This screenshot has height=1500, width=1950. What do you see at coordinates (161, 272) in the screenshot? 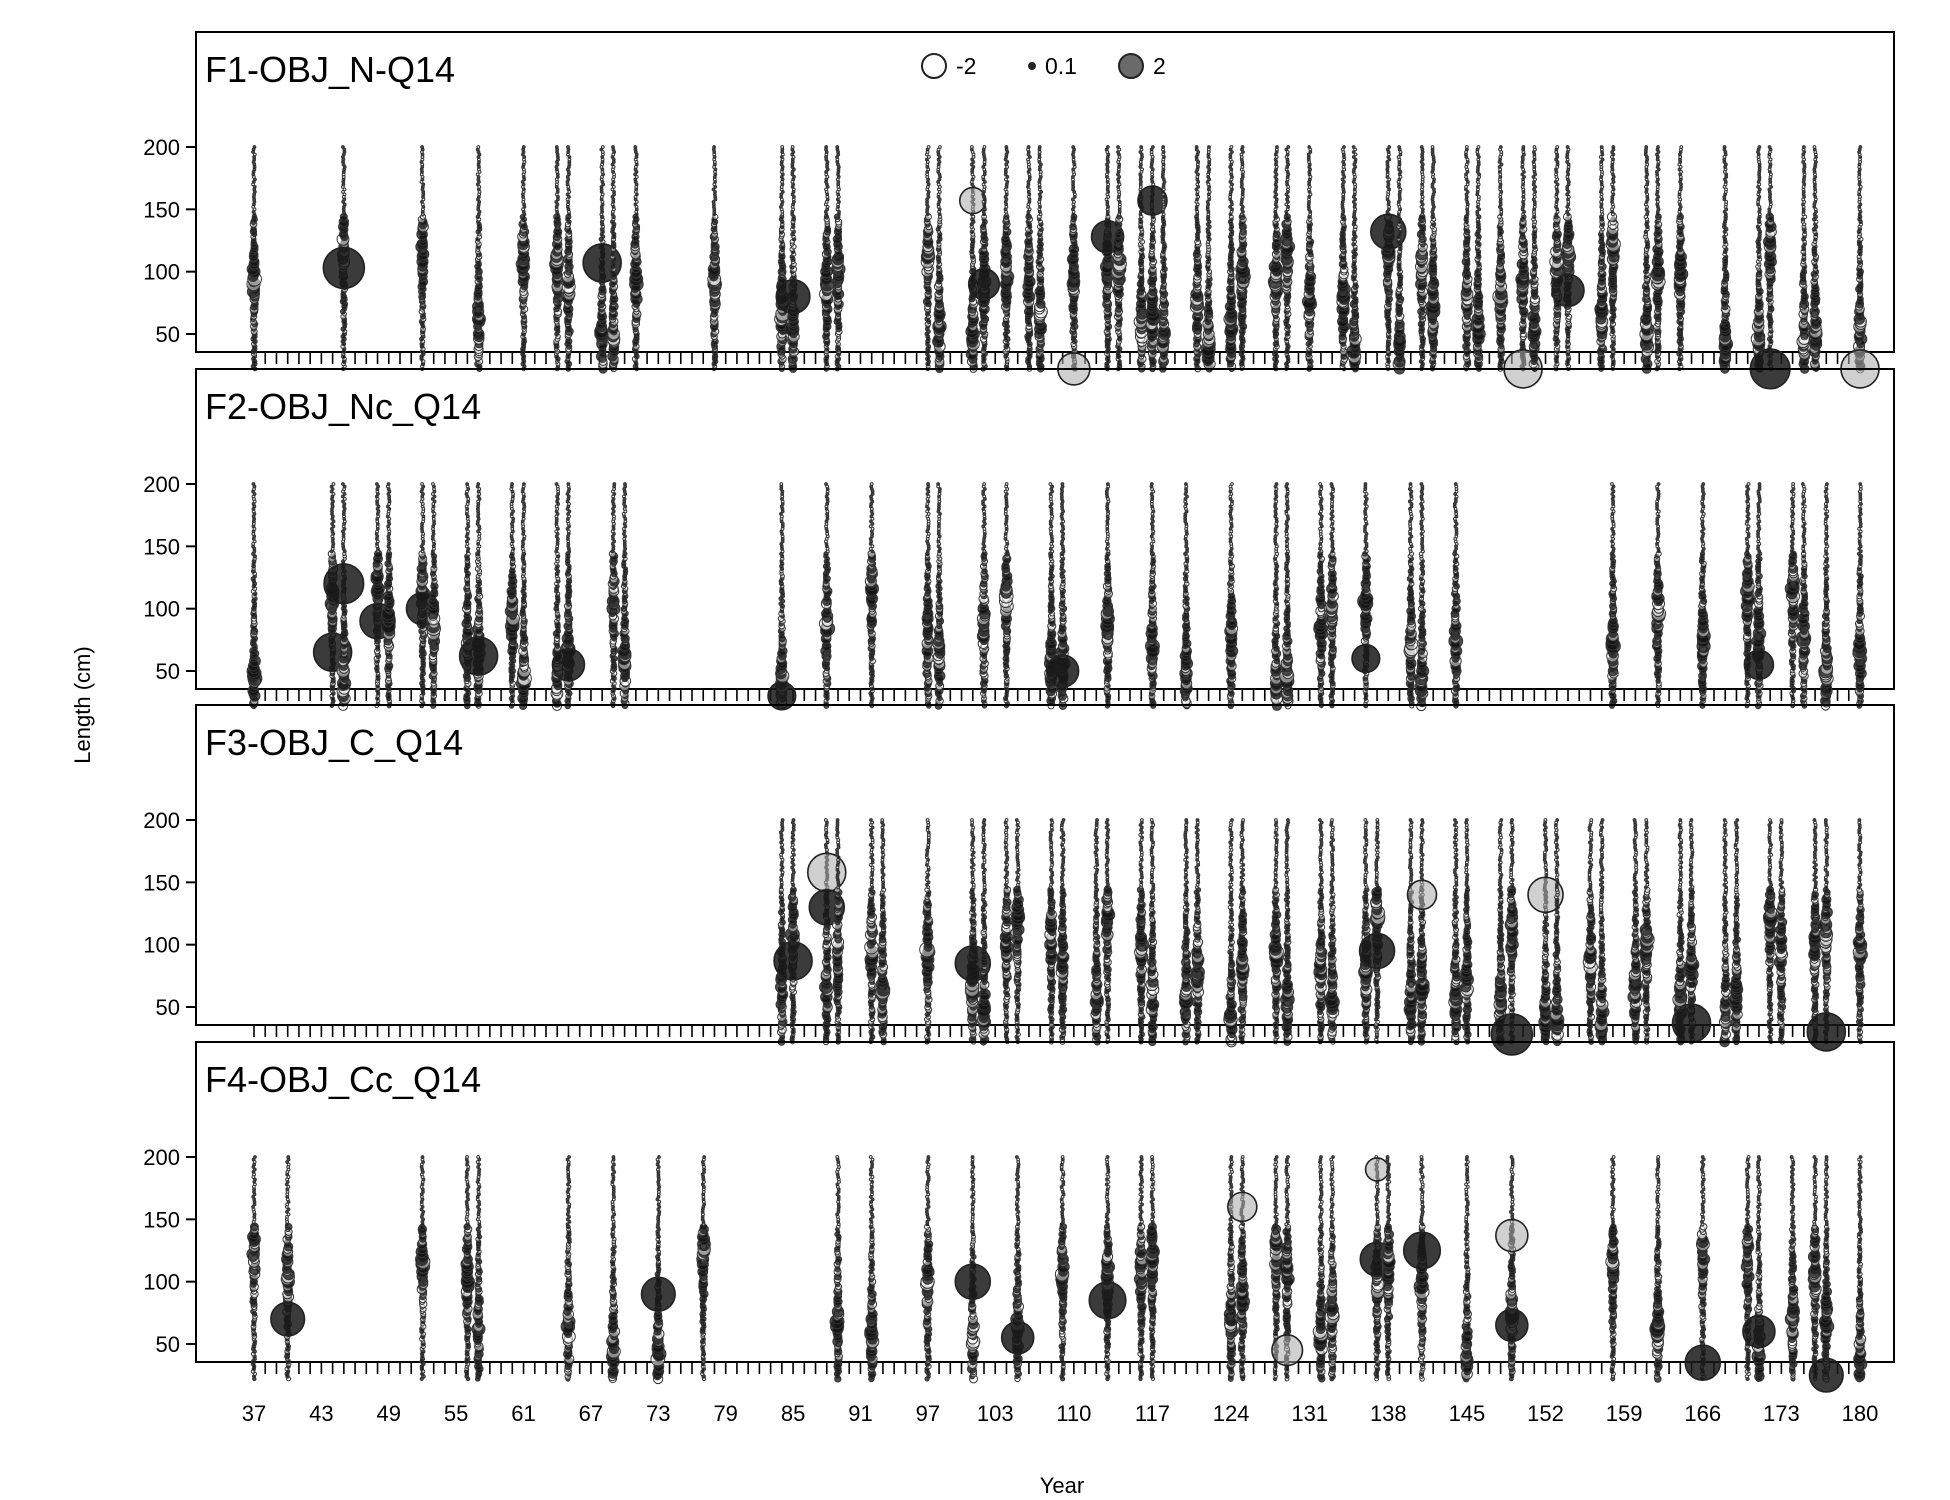
I see `y-tick-label: 100` at bounding box center [161, 272].